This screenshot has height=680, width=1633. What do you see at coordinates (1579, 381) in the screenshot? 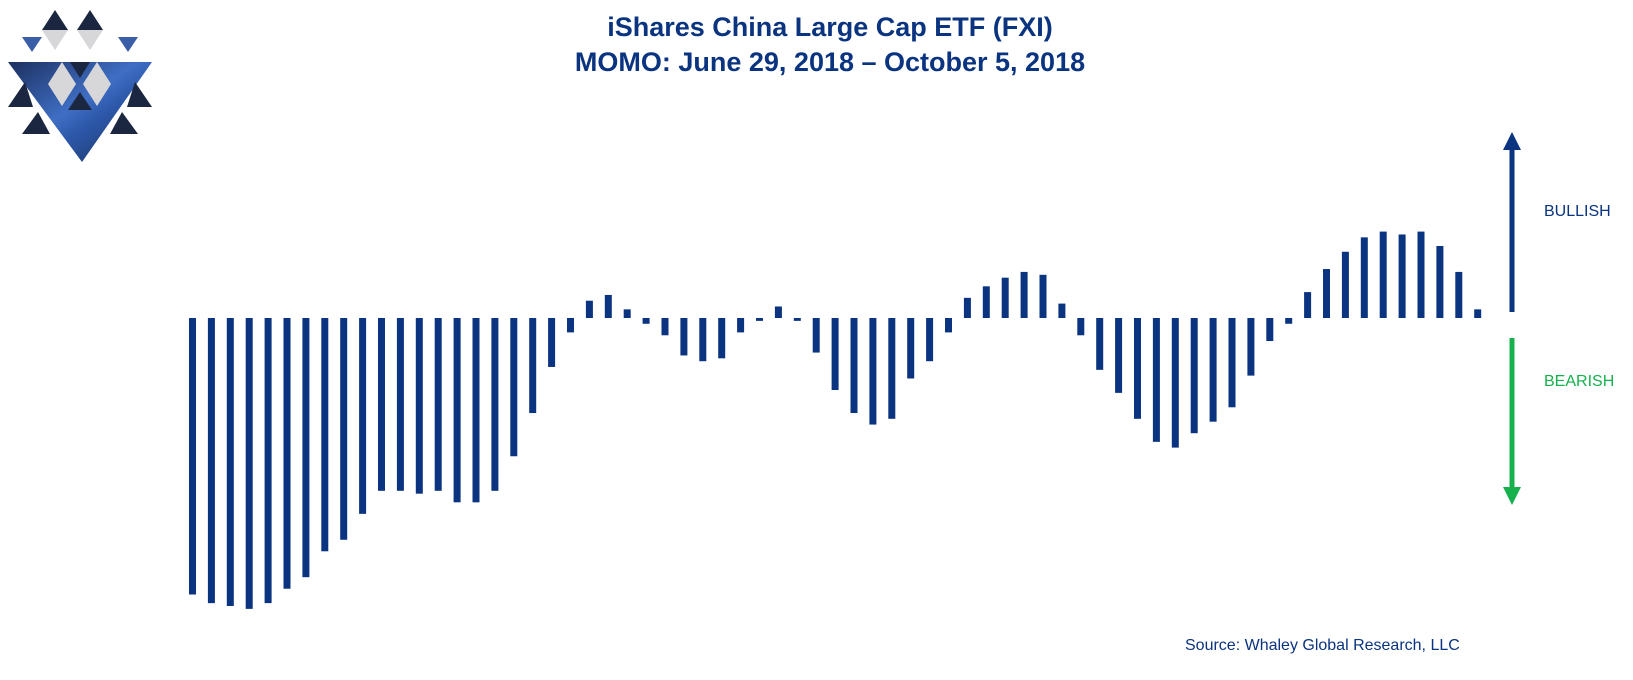
I see `bearish-label: BEARISH` at bounding box center [1579, 381].